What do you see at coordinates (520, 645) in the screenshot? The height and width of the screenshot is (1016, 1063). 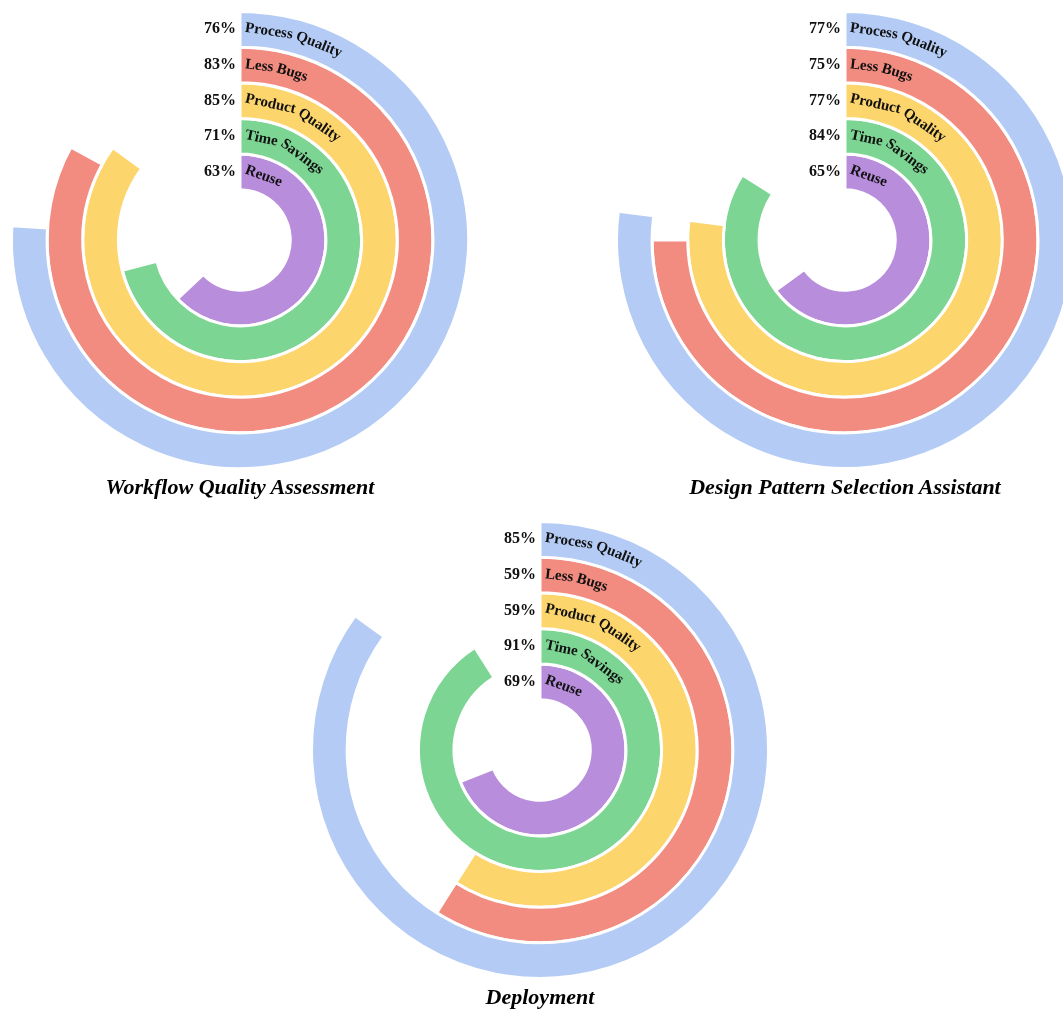 I see `data-label: 91%` at bounding box center [520, 645].